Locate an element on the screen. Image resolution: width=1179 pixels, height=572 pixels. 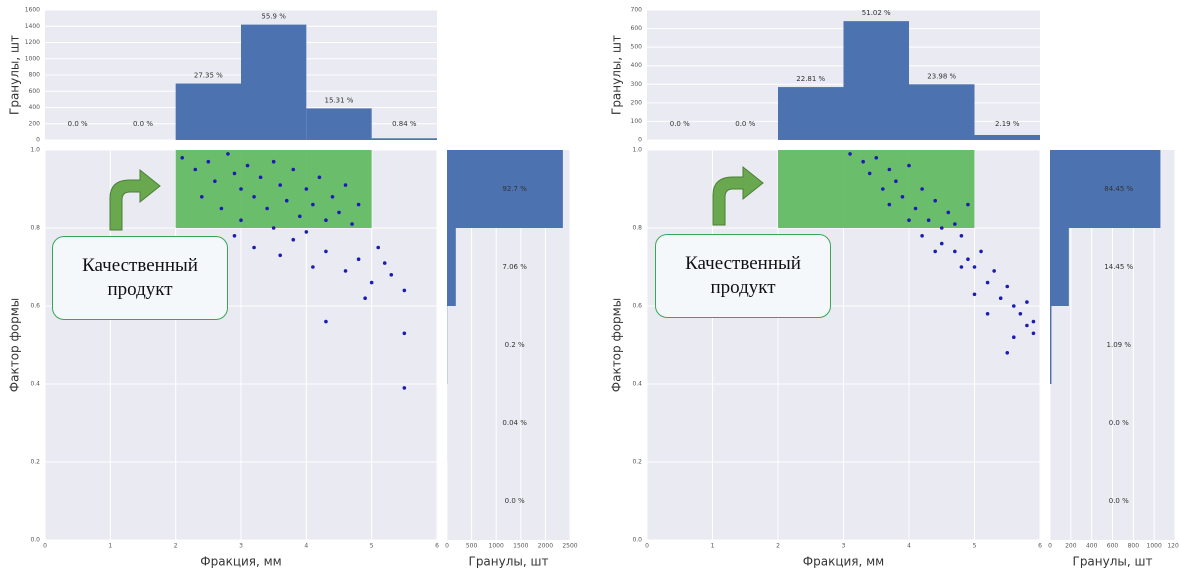
value-label: 7.06 % is located at coordinates (514, 267).